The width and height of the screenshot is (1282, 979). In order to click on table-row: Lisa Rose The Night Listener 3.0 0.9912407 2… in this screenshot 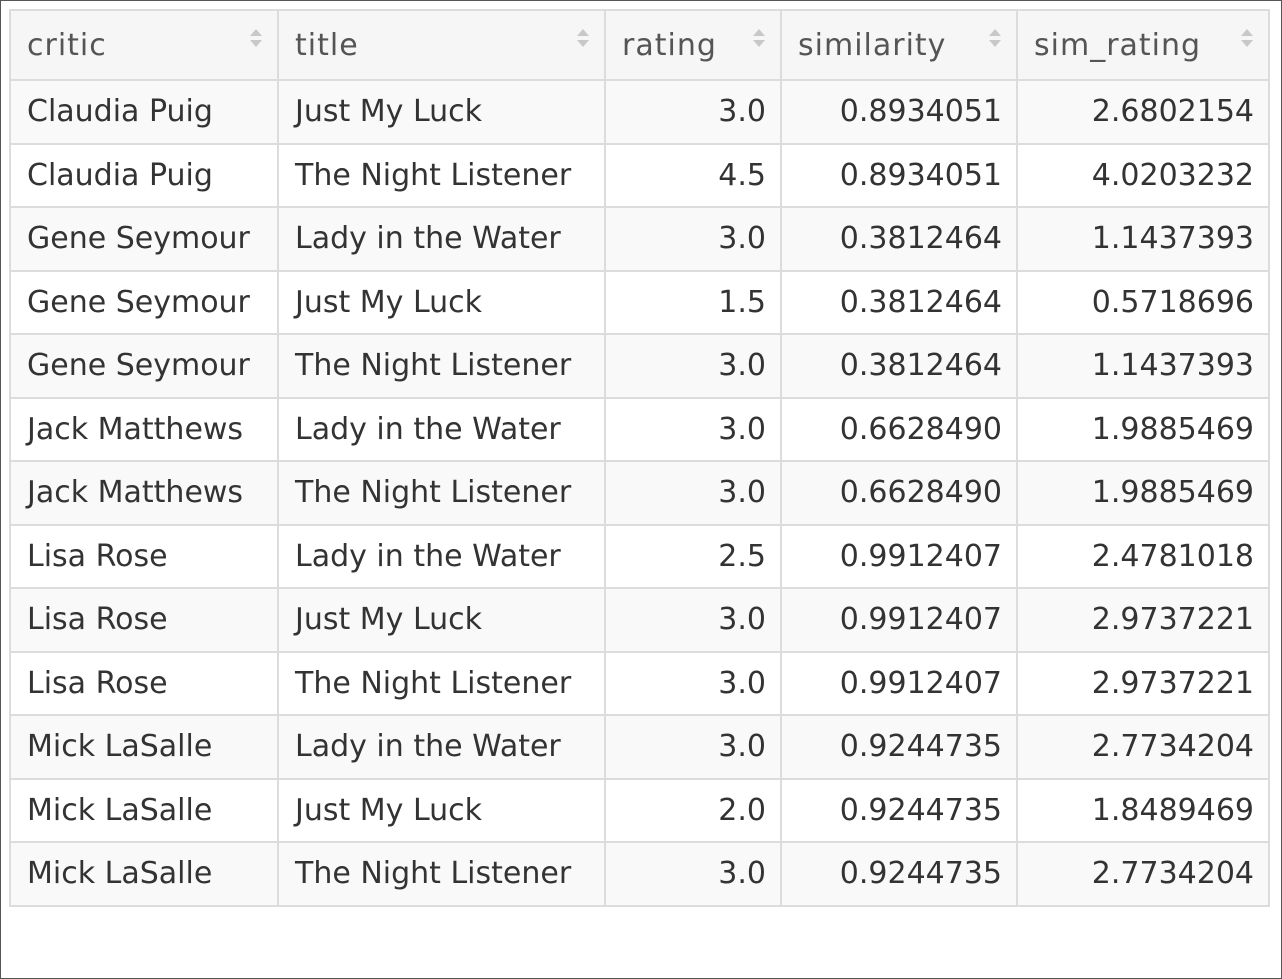, I will do `click(639, 683)`.